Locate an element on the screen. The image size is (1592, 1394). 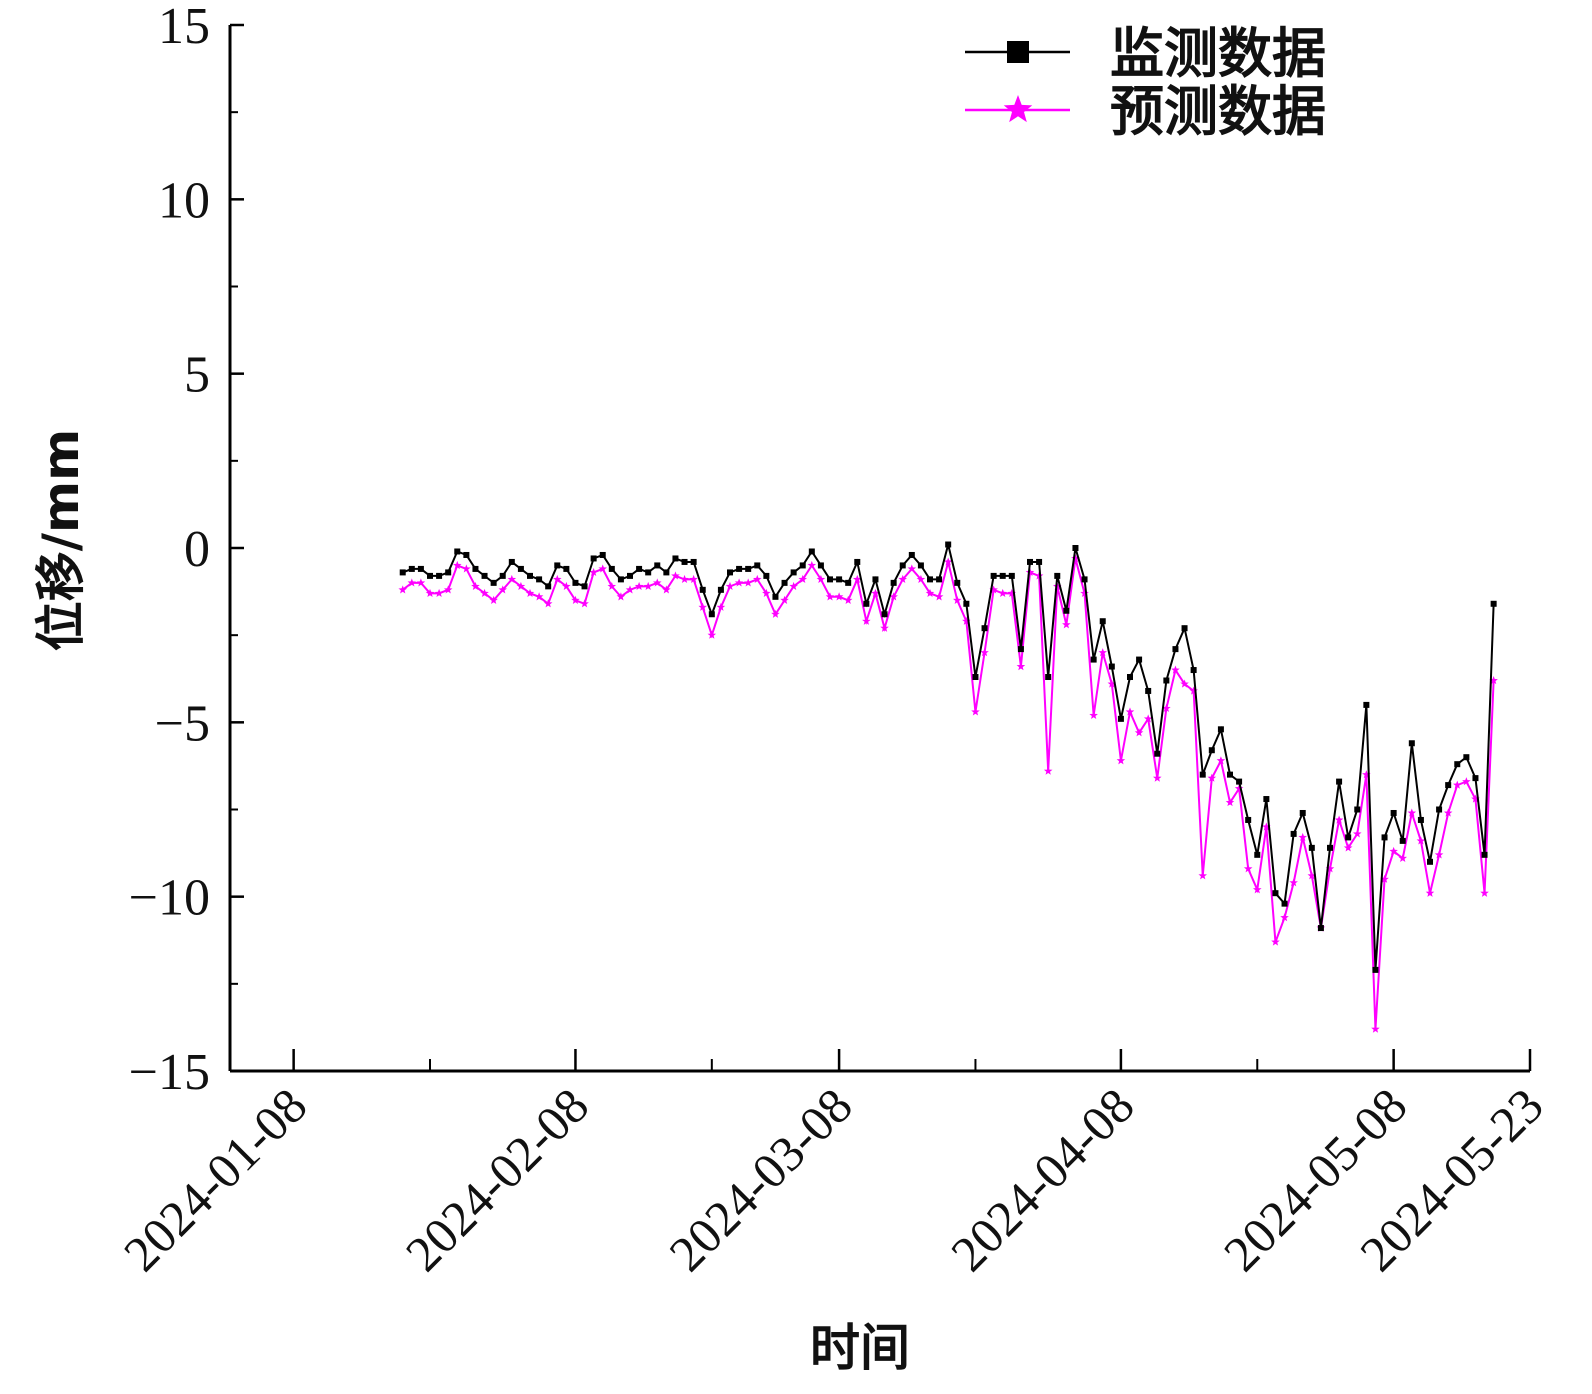
y-tick-label: −5 is located at coordinates (182, 723).